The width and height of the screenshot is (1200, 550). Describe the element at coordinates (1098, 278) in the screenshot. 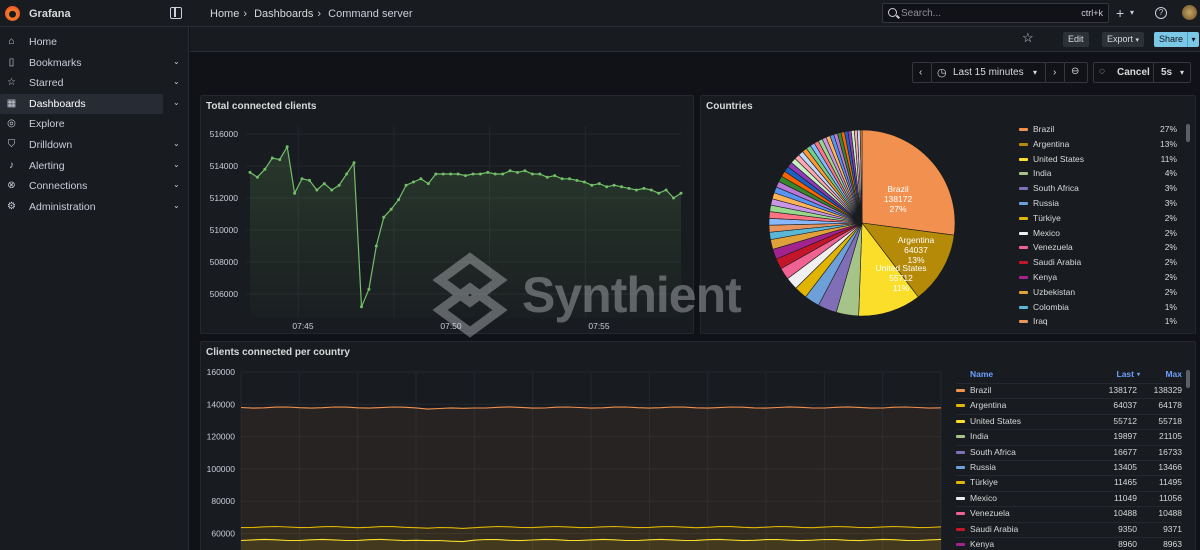

I see `legend-item: Kenya 2%` at that location.